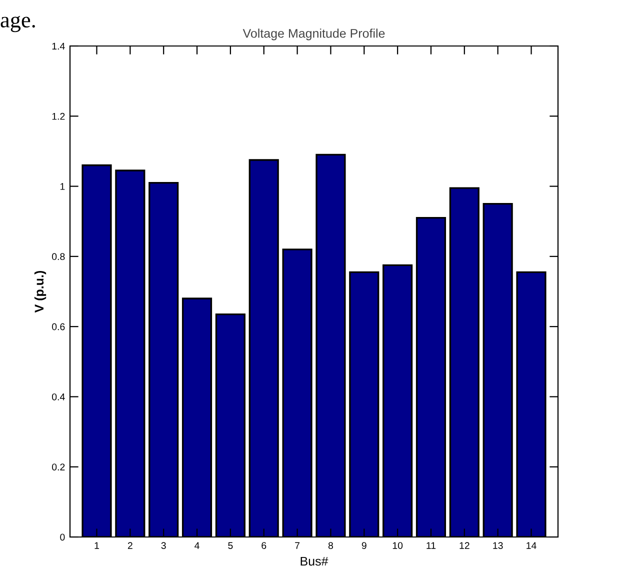 The width and height of the screenshot is (626, 588). I want to click on x-tick-label: 4, so click(197, 545).